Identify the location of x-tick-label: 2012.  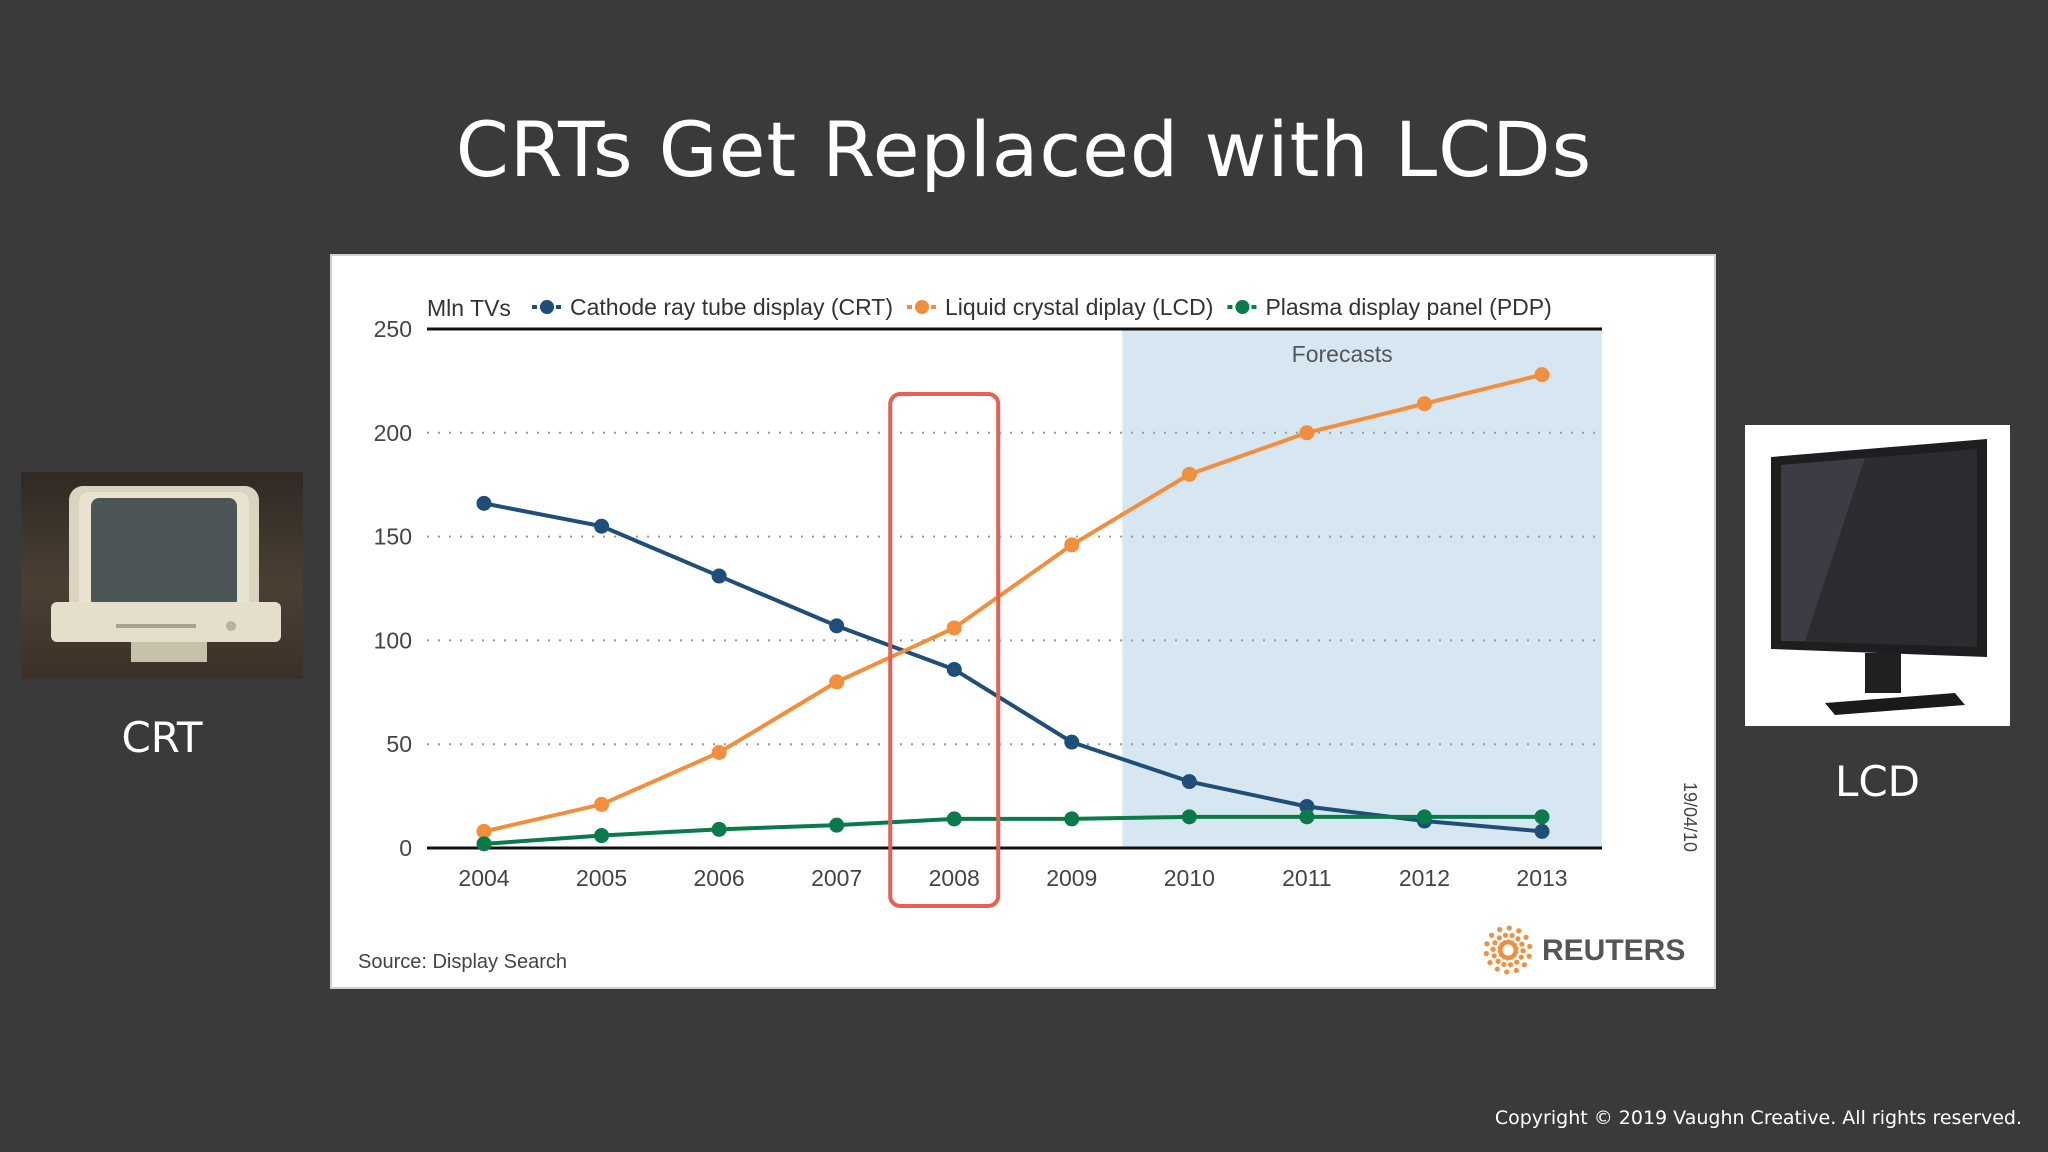
(1424, 878).